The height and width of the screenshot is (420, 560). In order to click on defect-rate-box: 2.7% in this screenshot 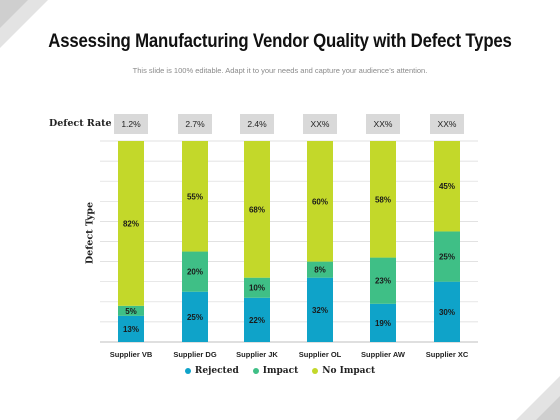, I will do `click(195, 124)`.